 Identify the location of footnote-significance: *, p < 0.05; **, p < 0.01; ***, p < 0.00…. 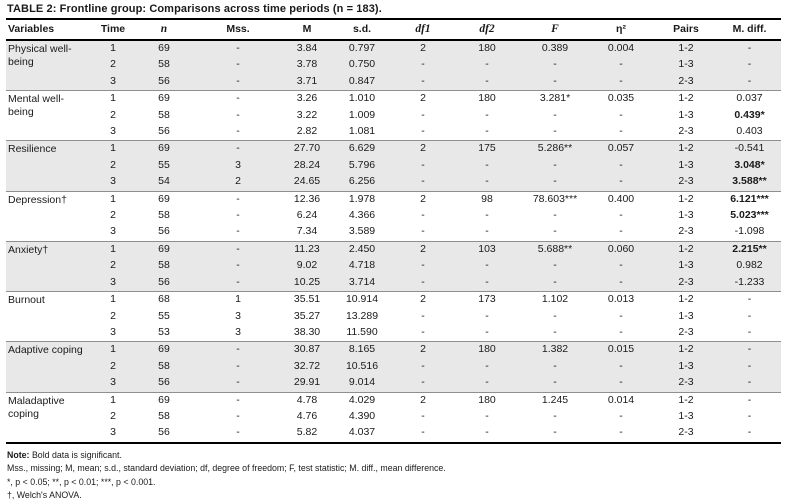
(81, 481).